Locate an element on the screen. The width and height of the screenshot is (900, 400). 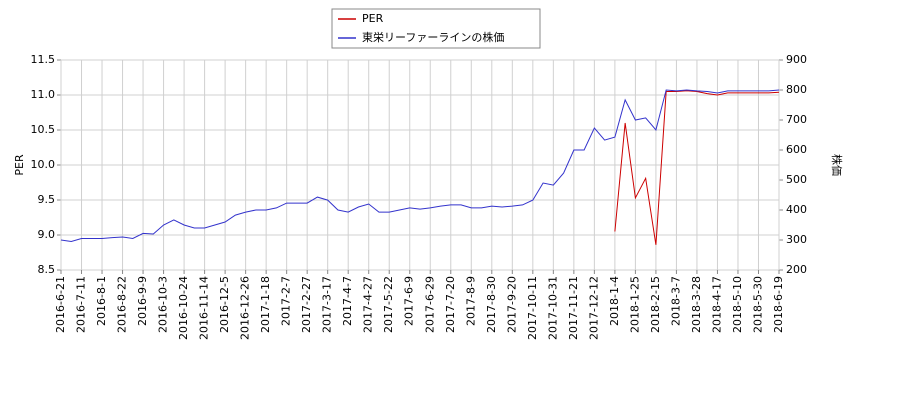
legend-label: PER is located at coordinates (373, 18).